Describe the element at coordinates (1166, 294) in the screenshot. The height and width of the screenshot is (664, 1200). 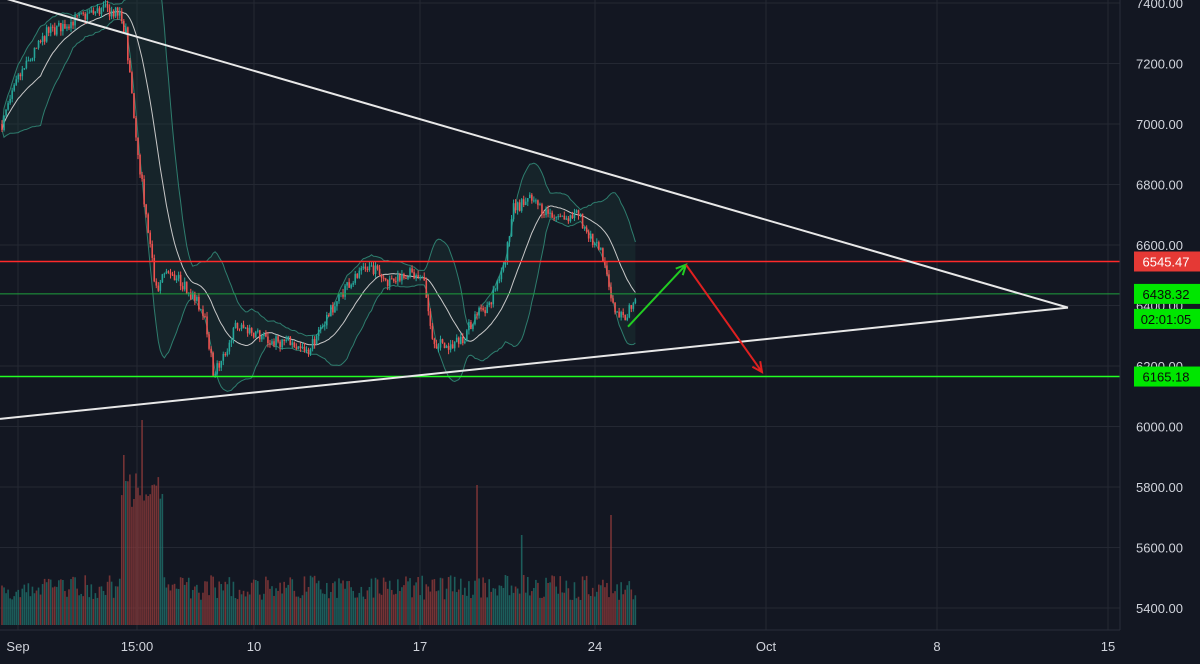
I see `price-tag-label: 6438.32` at that location.